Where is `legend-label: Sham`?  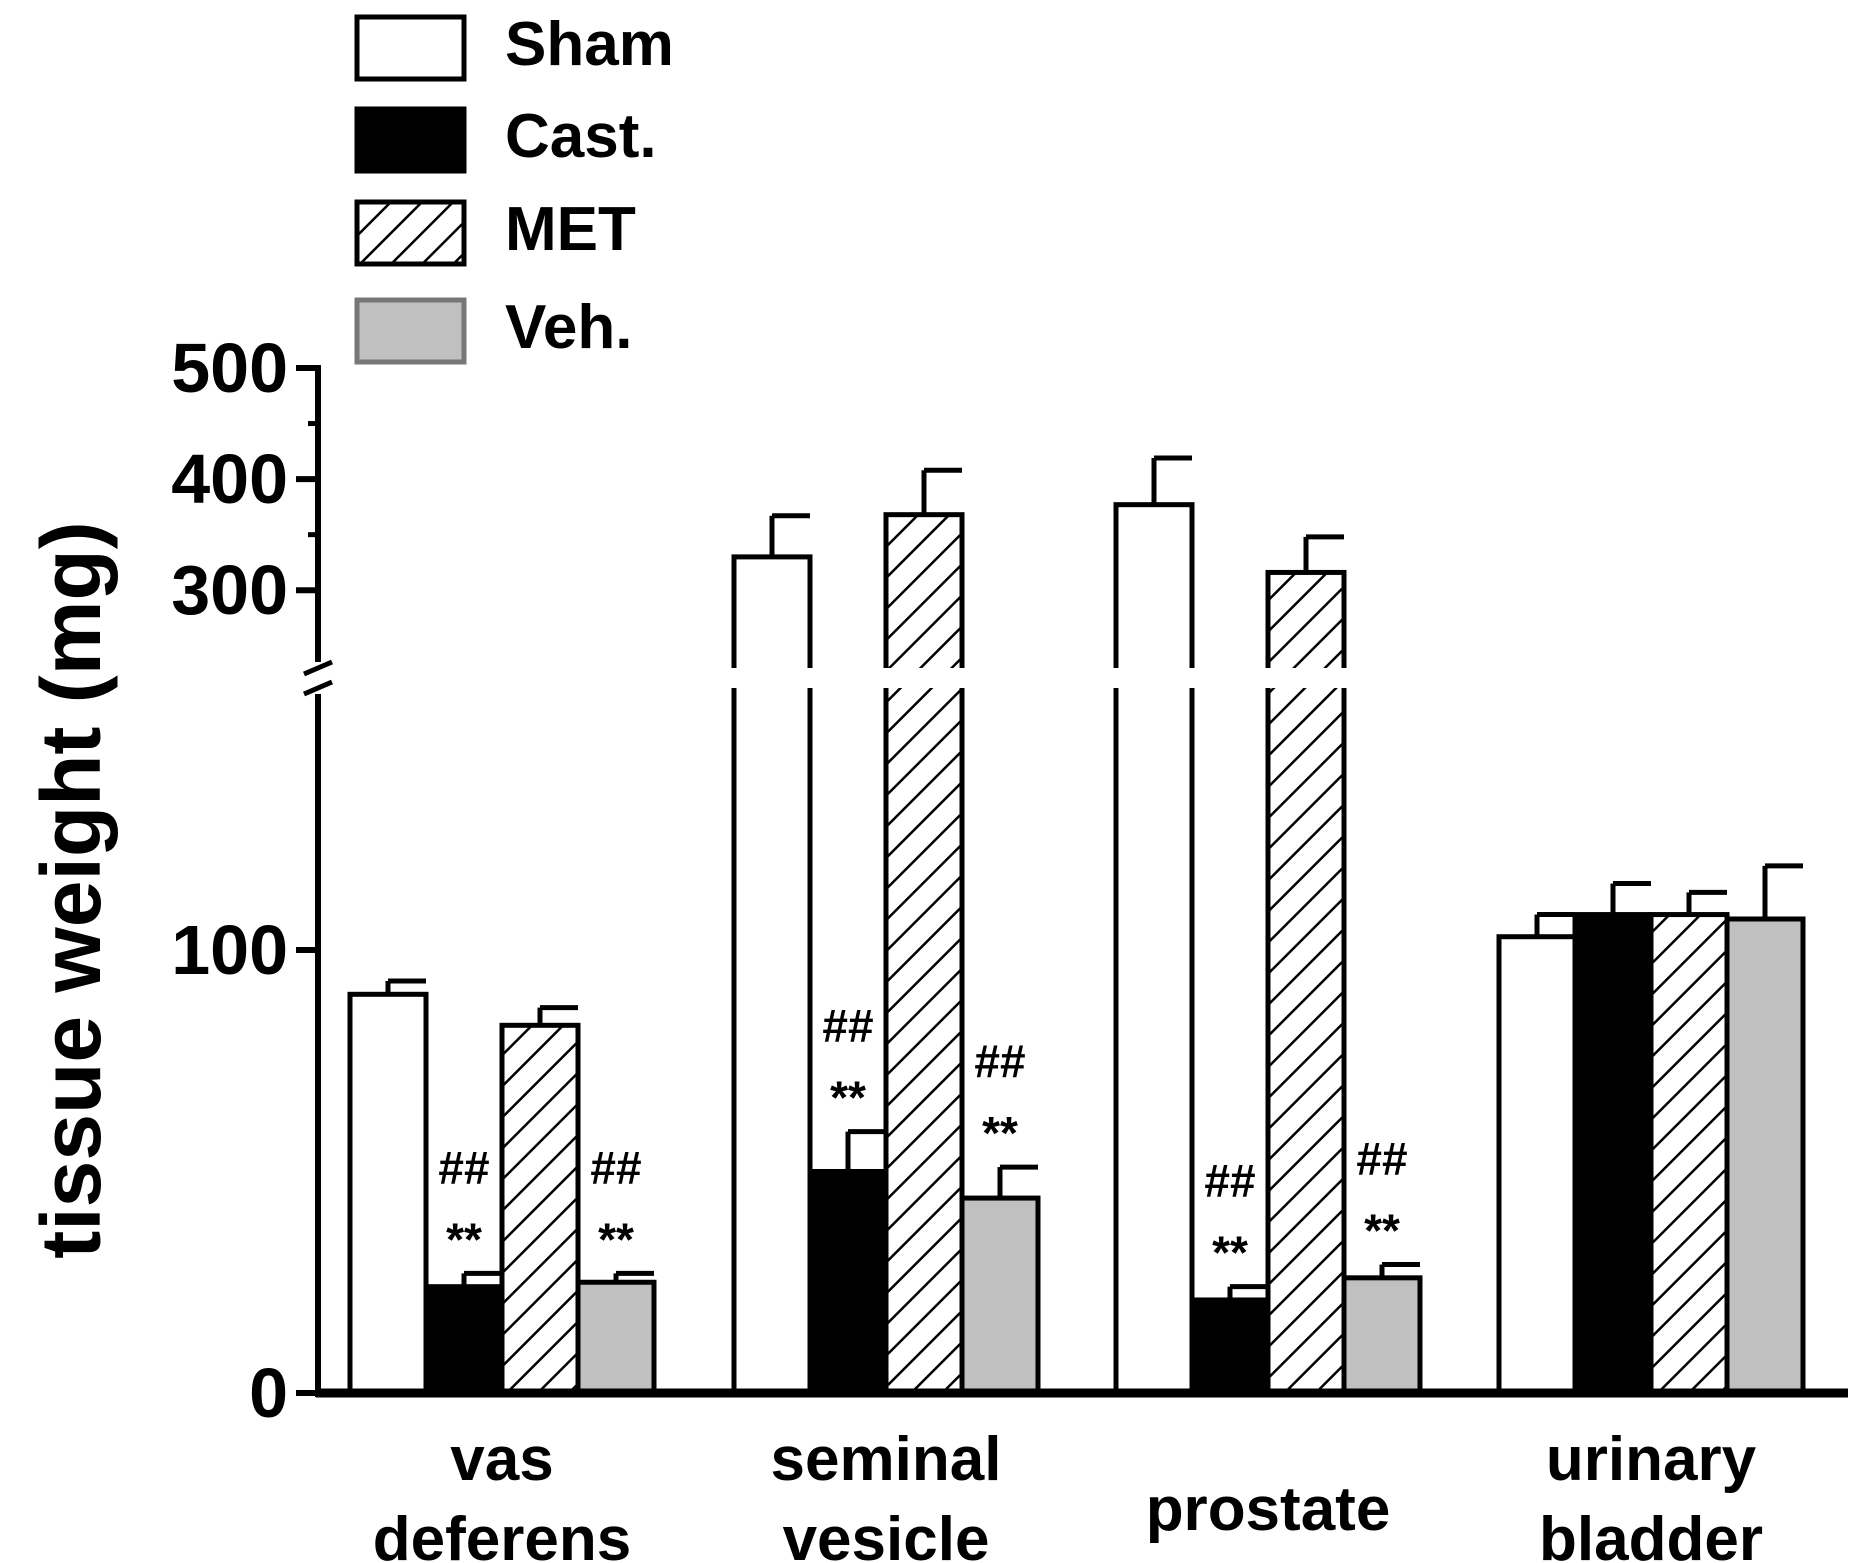 legend-label: Sham is located at coordinates (589, 44).